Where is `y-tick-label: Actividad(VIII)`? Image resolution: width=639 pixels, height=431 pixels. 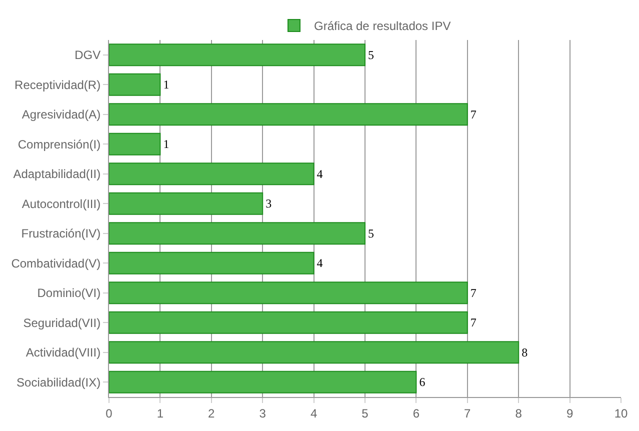
y-tick-label: Actividad(VIII) is located at coordinates (63, 353).